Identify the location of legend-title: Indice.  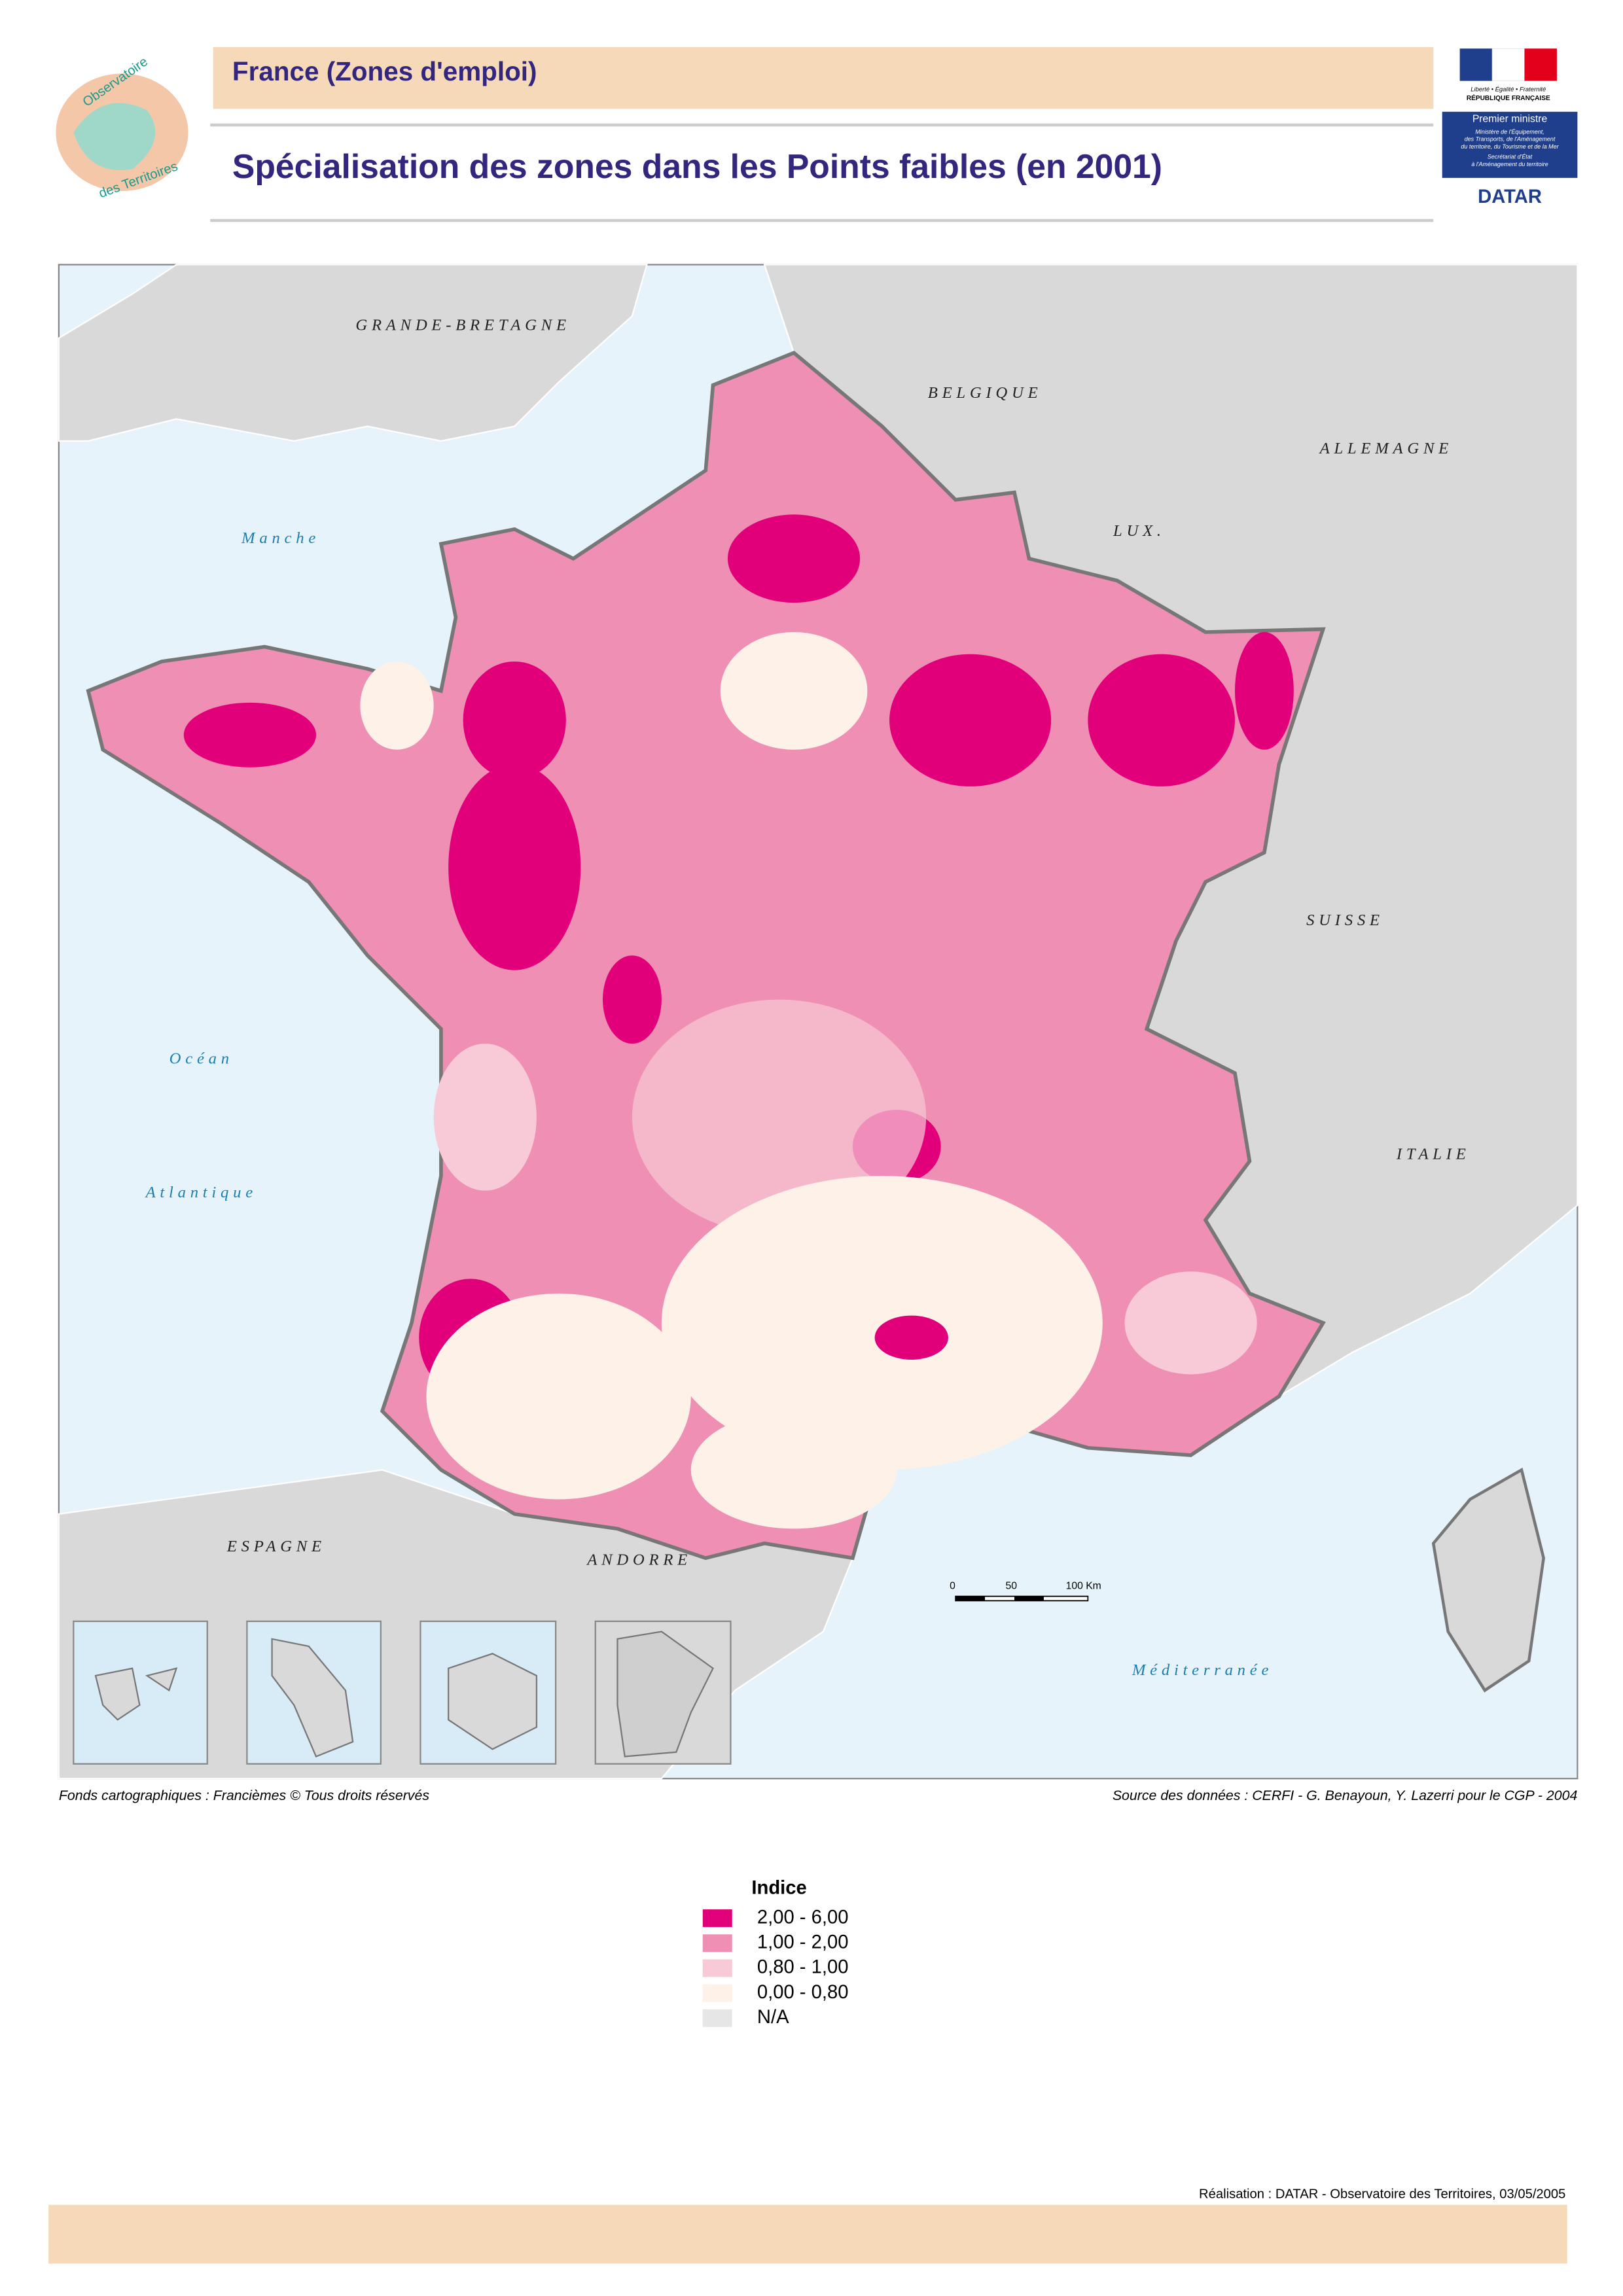
(779, 1887).